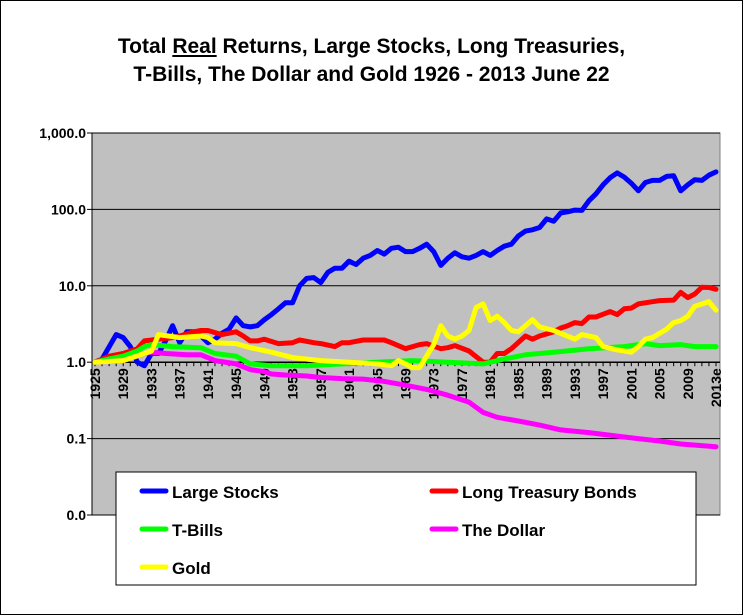  Describe the element at coordinates (490, 383) in the screenshot. I see `x-tick-label: 1981` at that location.